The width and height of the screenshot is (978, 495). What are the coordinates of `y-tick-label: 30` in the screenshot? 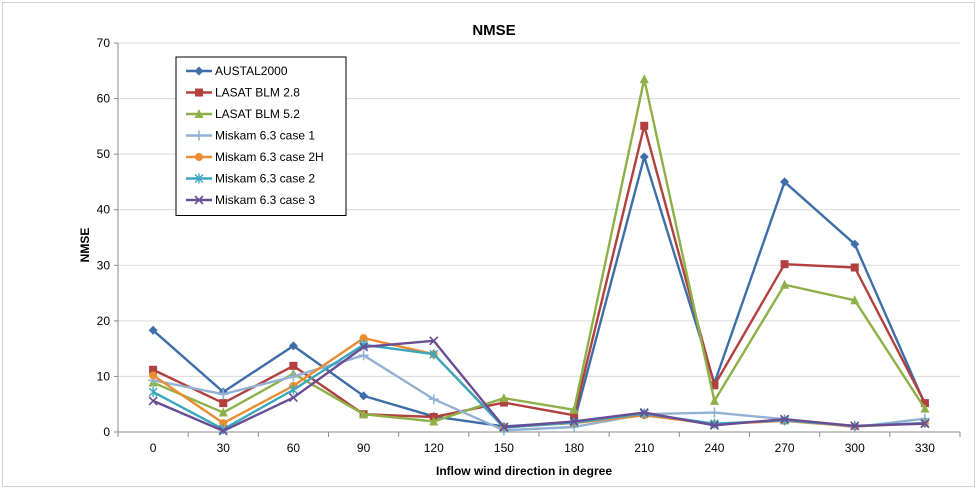 It's located at (104, 265).